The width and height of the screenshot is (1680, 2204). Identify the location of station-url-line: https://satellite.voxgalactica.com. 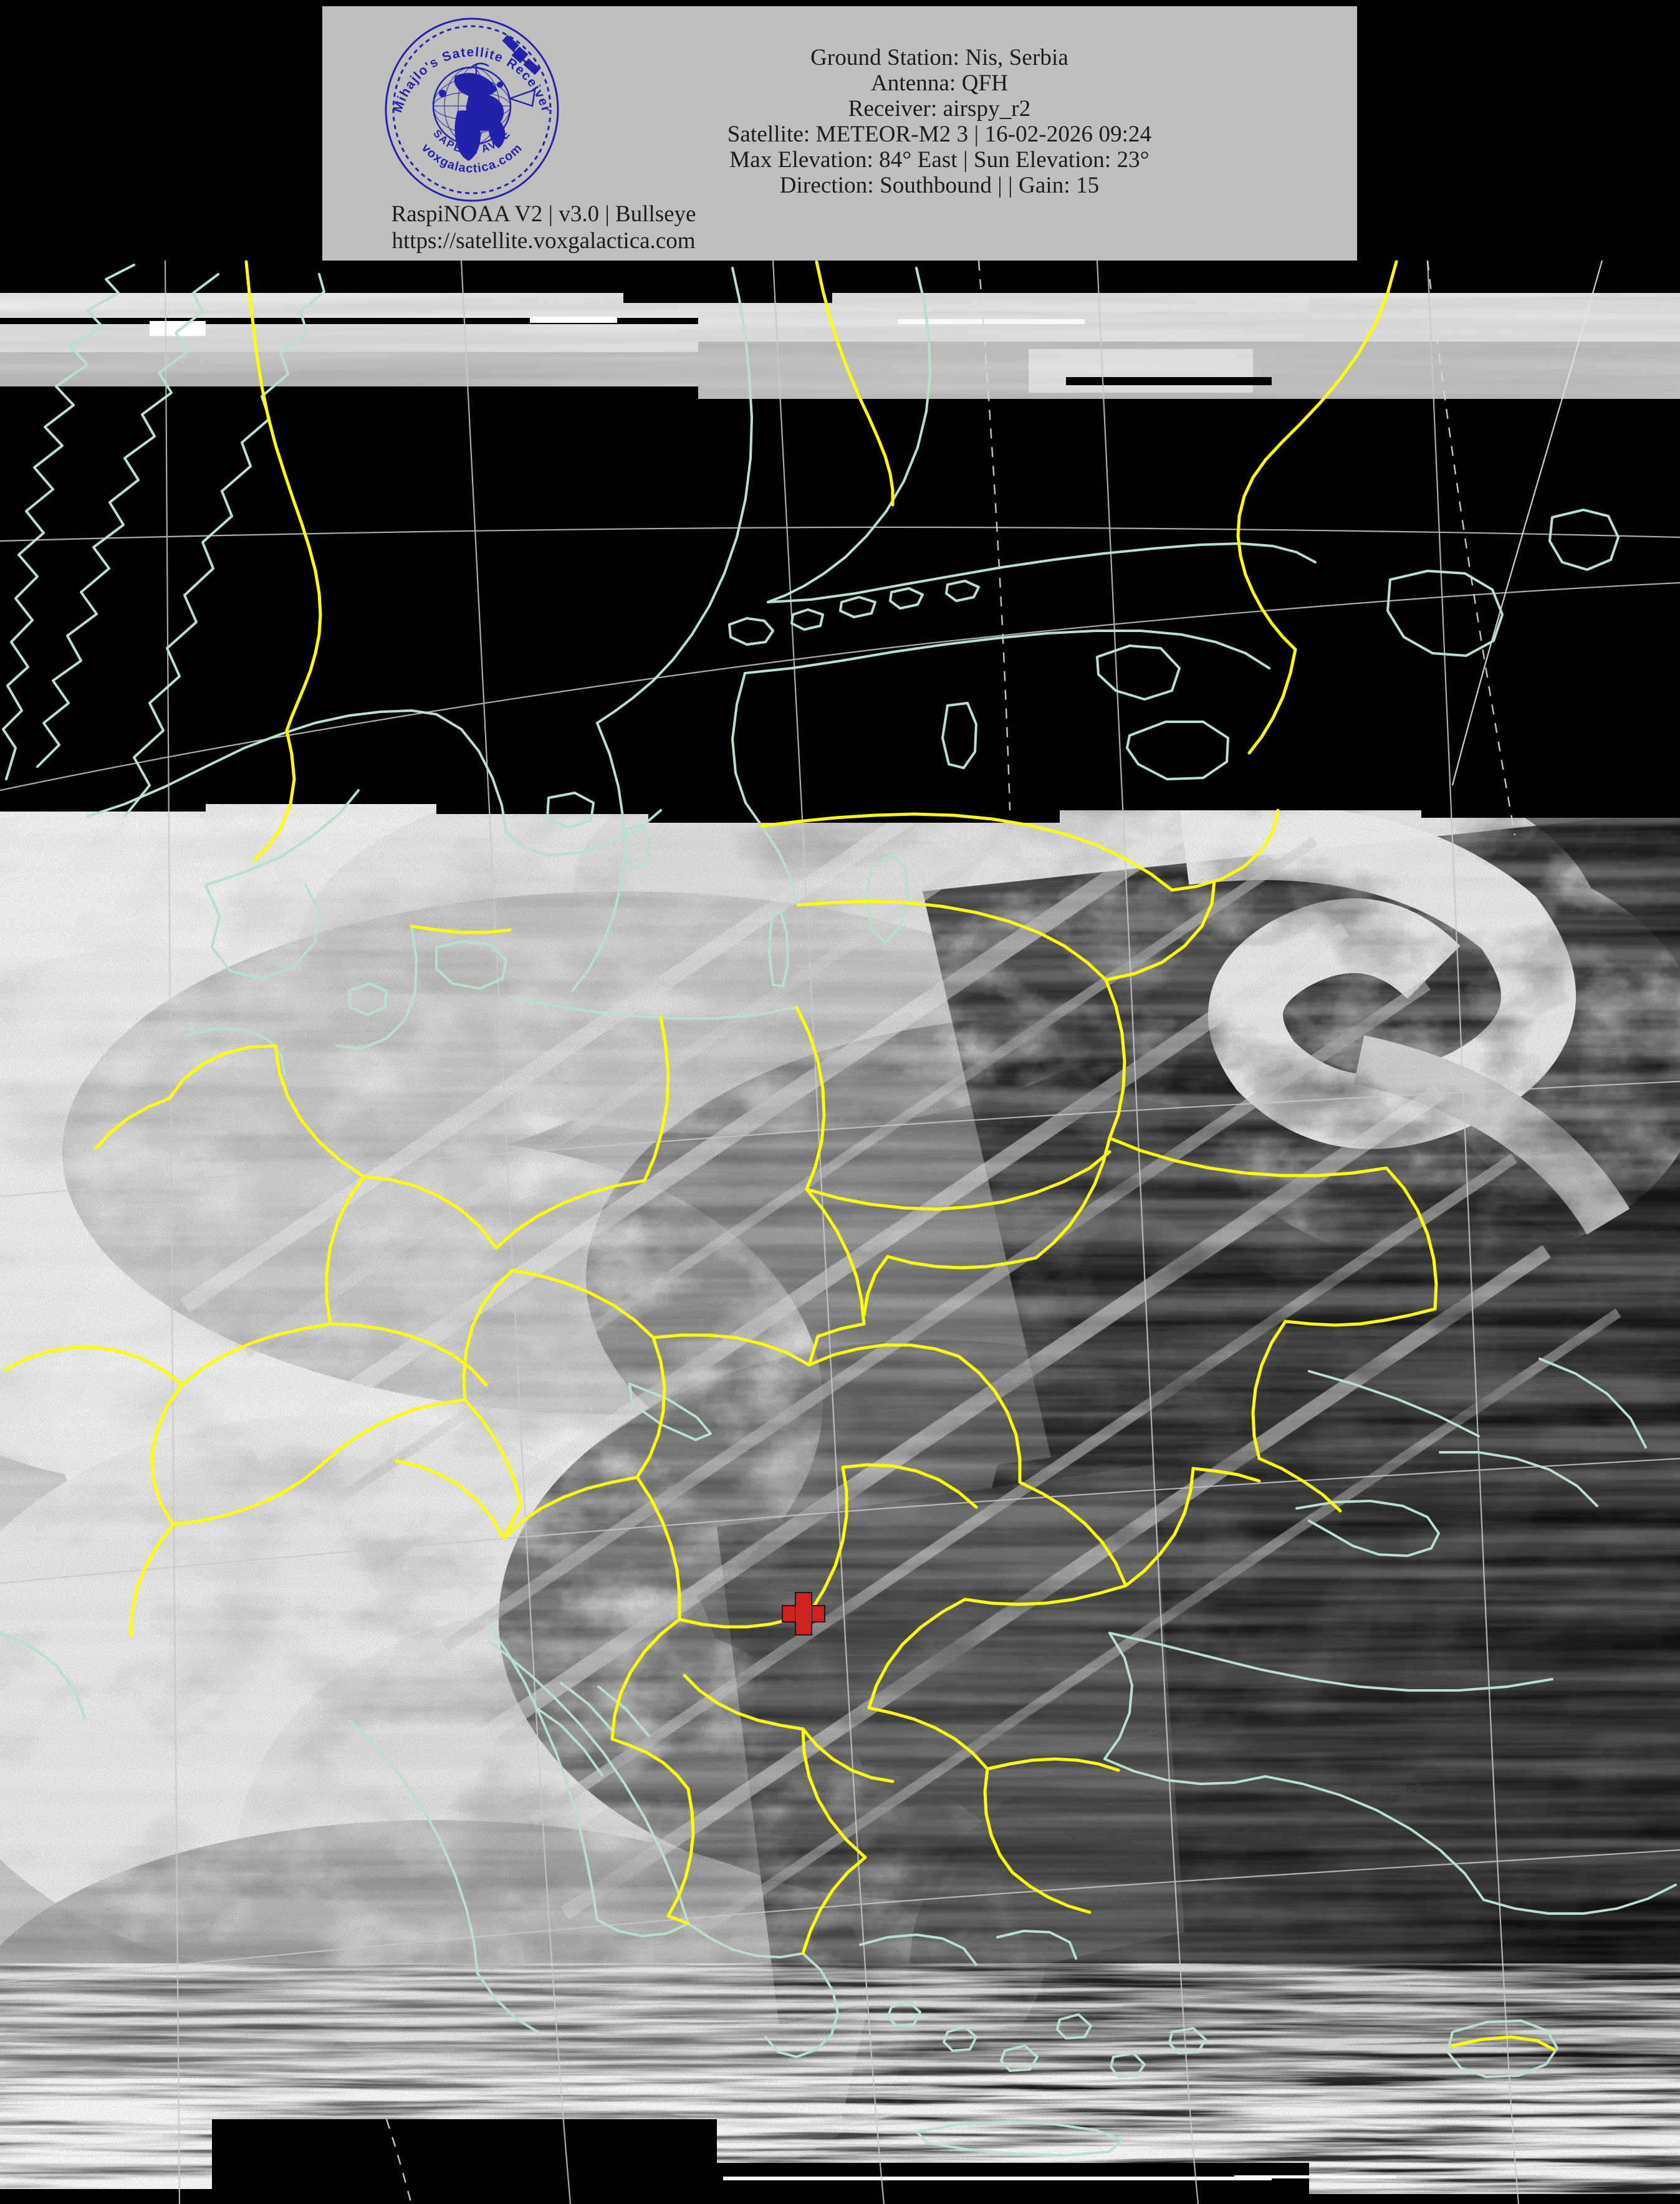
(543, 241).